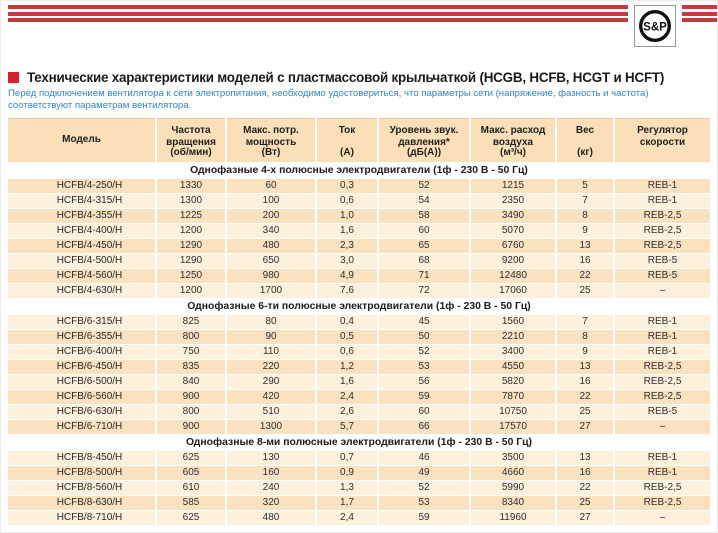 This screenshot has width=718, height=533. What do you see at coordinates (82, 231) in the screenshot?
I see `cell-model: HCFB/4-400/H` at bounding box center [82, 231].